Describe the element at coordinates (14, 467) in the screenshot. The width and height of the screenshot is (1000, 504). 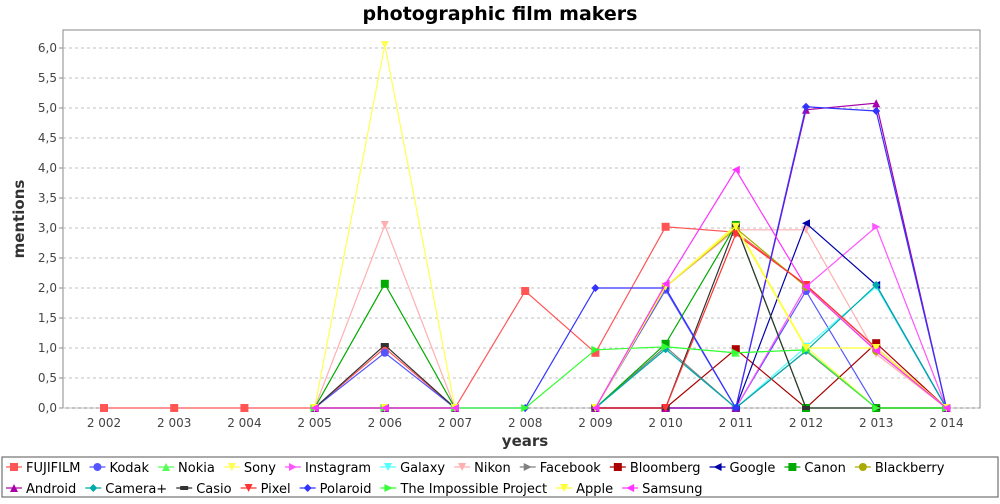
I see `legend-marker-fujifilm` at that location.